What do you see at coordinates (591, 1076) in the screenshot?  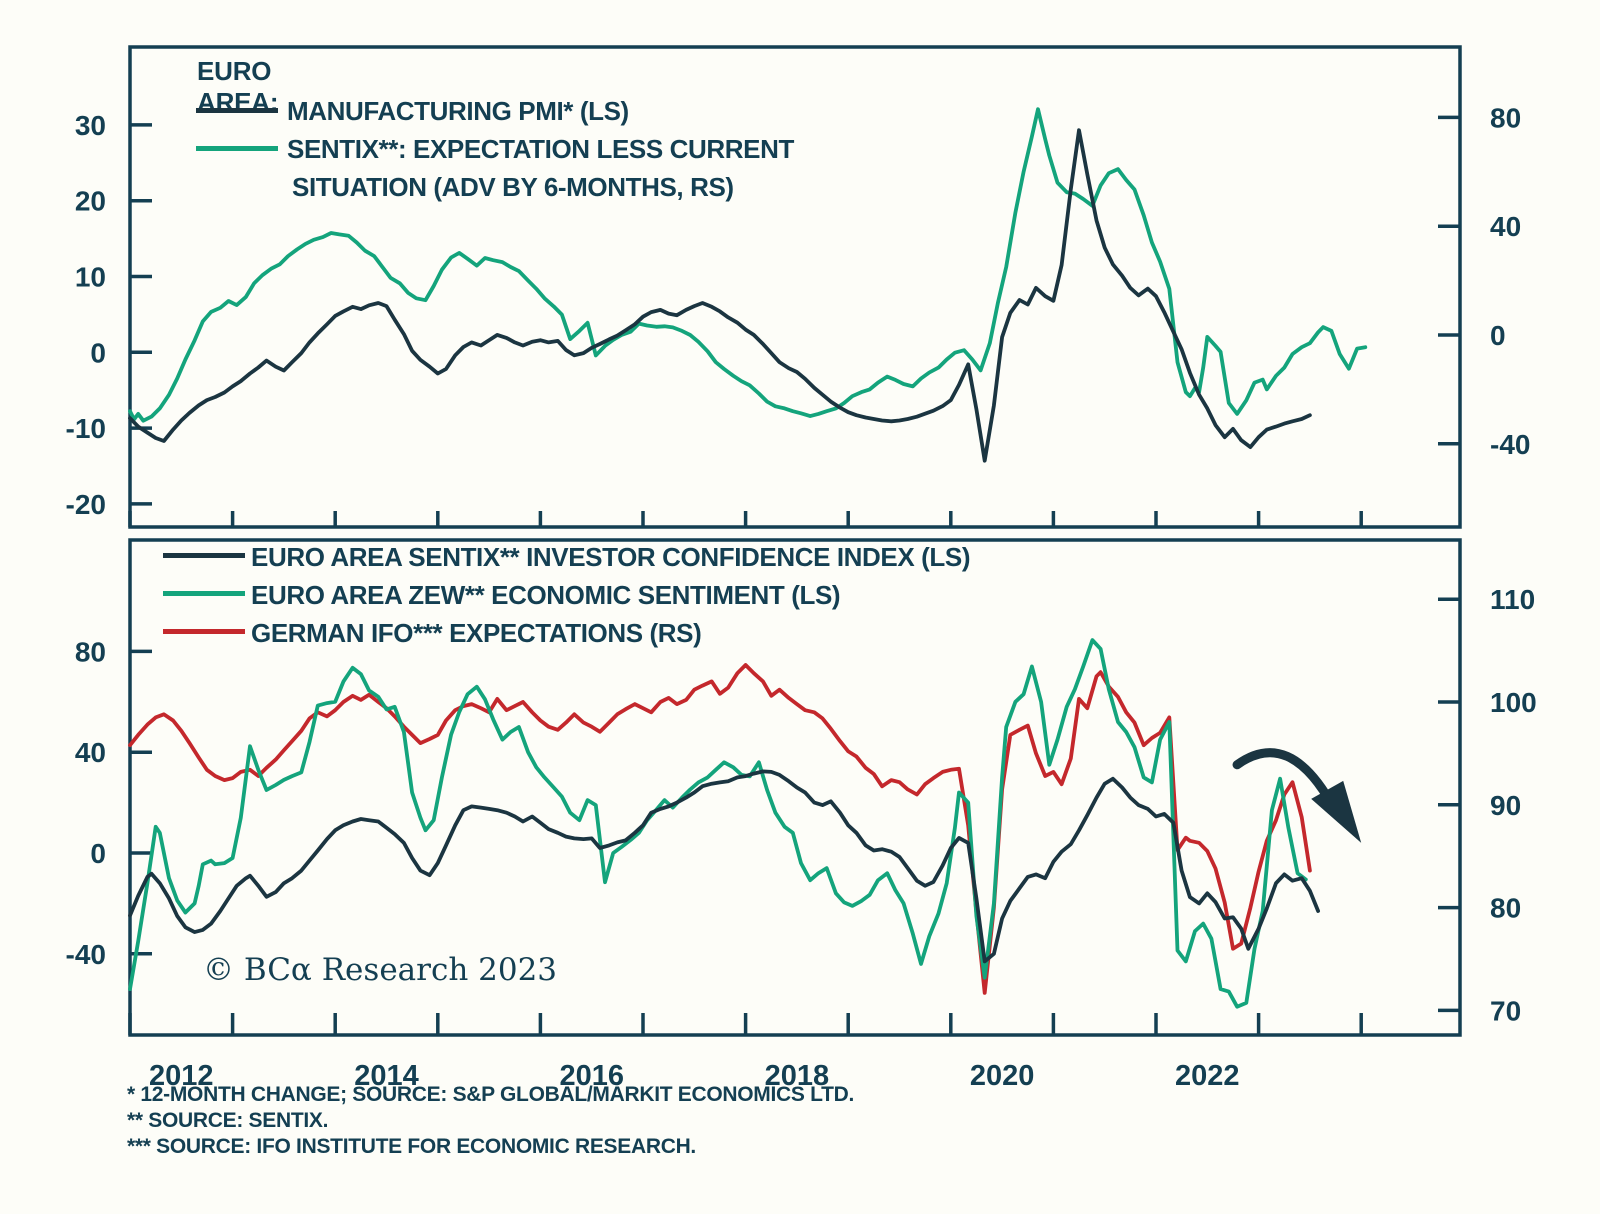 I see `x-axis-year-label: 2016` at bounding box center [591, 1076].